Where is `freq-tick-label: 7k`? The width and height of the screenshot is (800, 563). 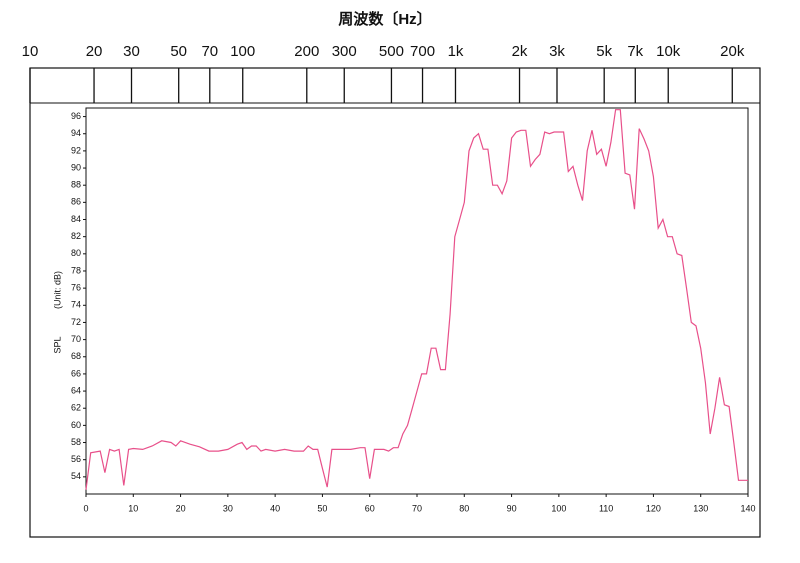
freq-tick-label: 7k is located at coordinates (635, 51).